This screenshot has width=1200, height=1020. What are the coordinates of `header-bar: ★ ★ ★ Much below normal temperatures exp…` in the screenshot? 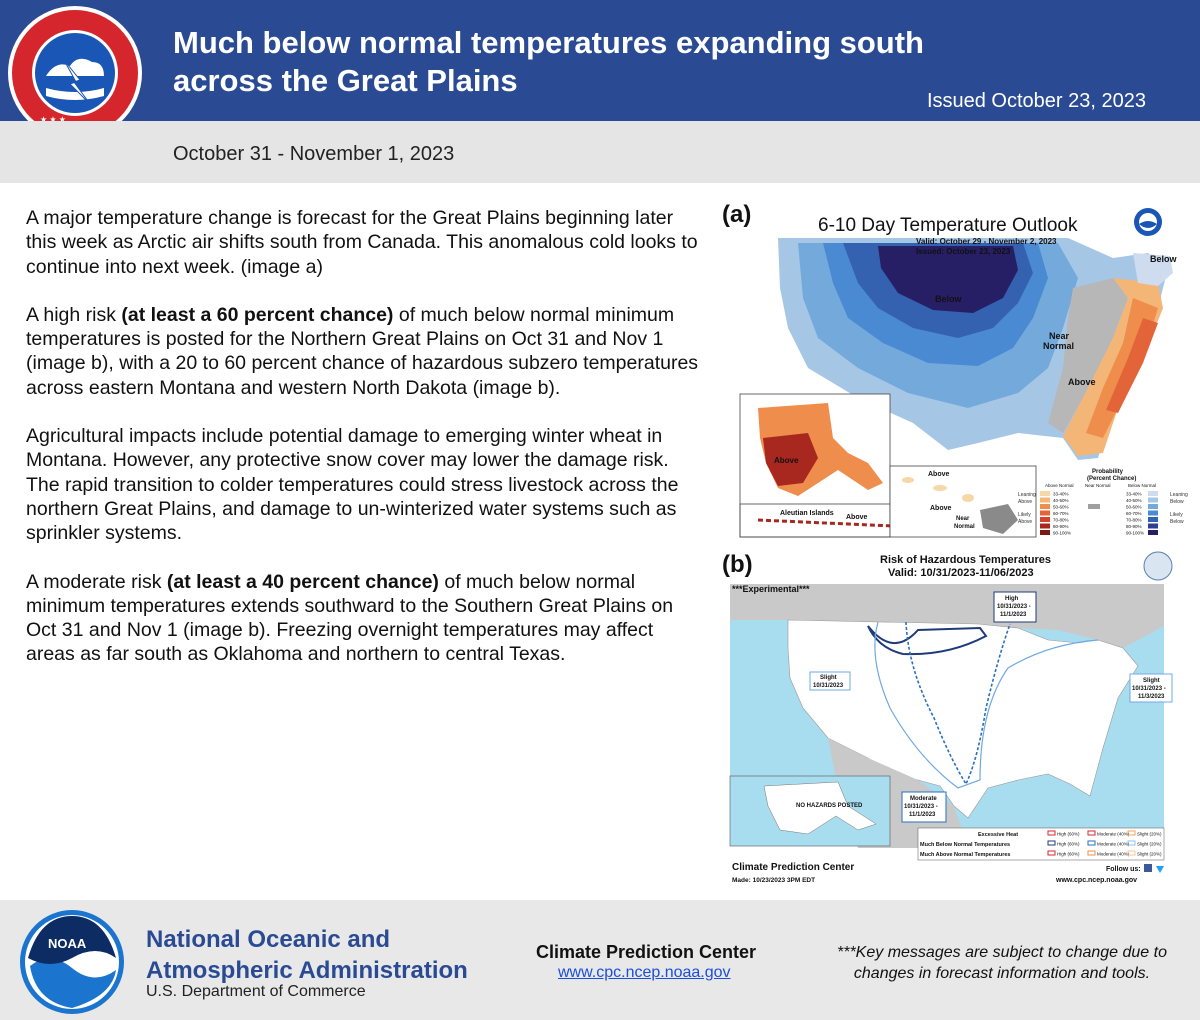 It's located at (600, 60).